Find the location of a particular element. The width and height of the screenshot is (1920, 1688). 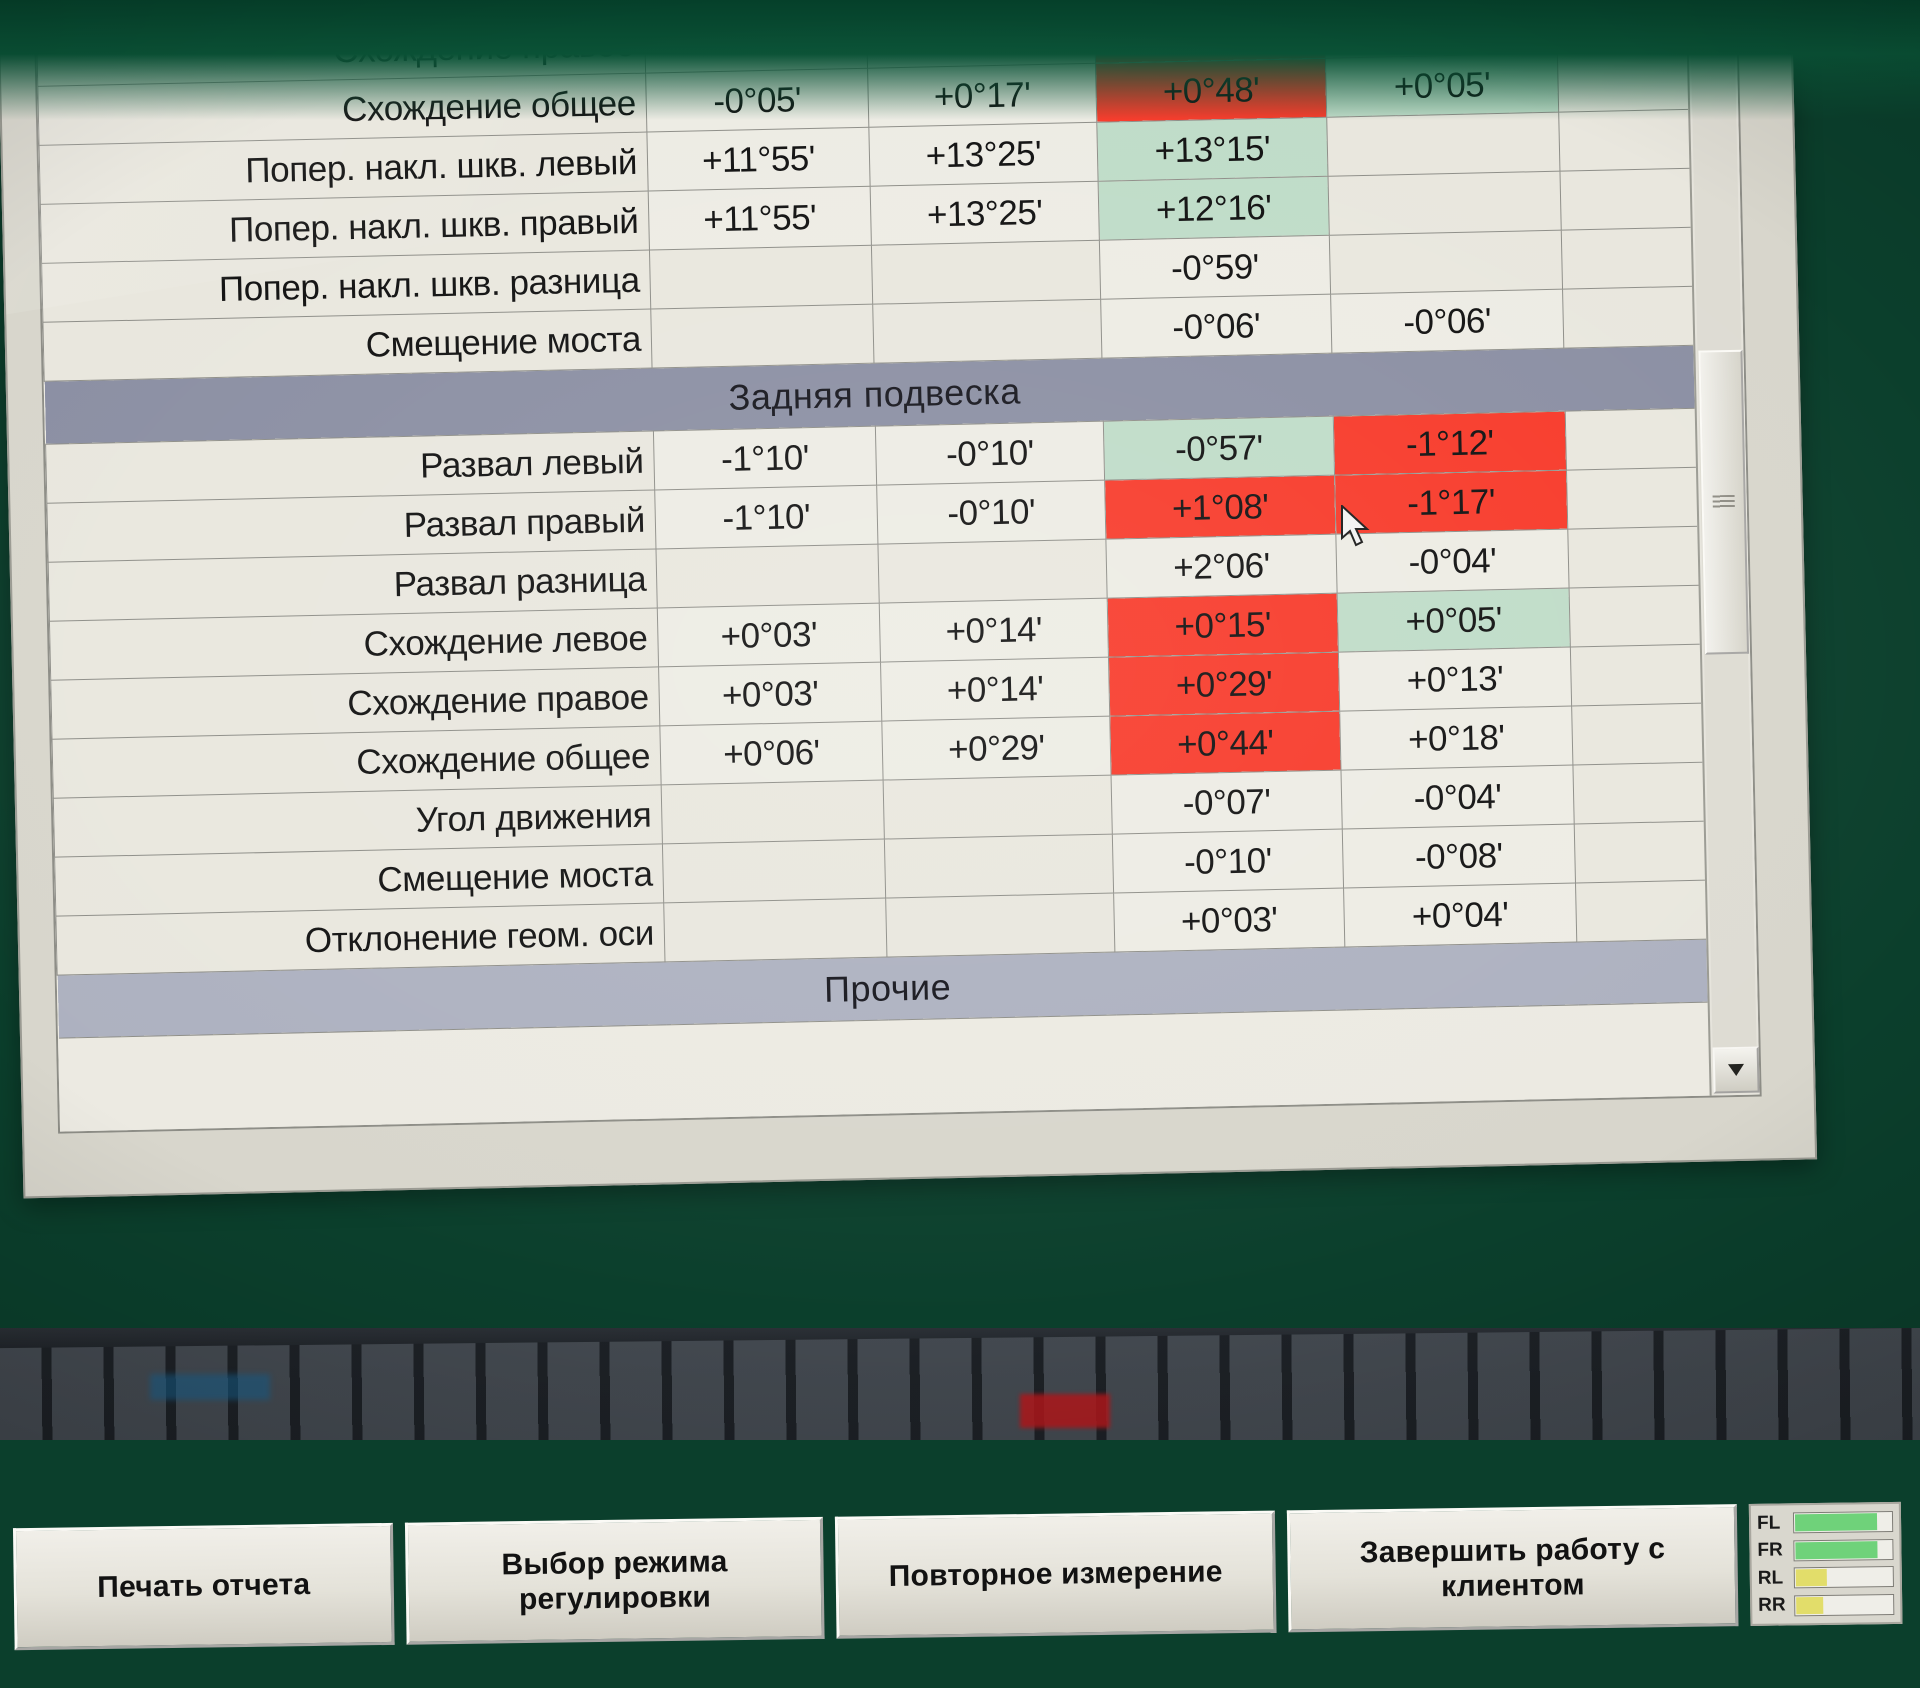

wheel-status-label: FR is located at coordinates (1770, 1550).